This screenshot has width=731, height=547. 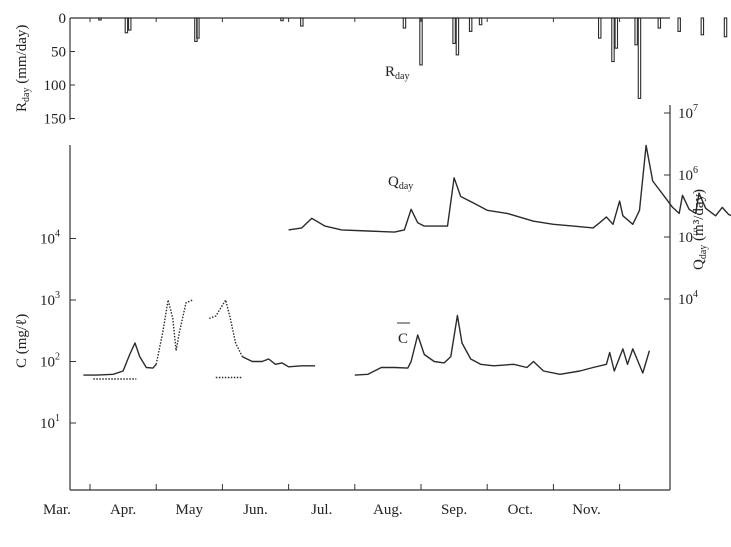 I want to click on month-label: Nov., so click(x=586, y=510).